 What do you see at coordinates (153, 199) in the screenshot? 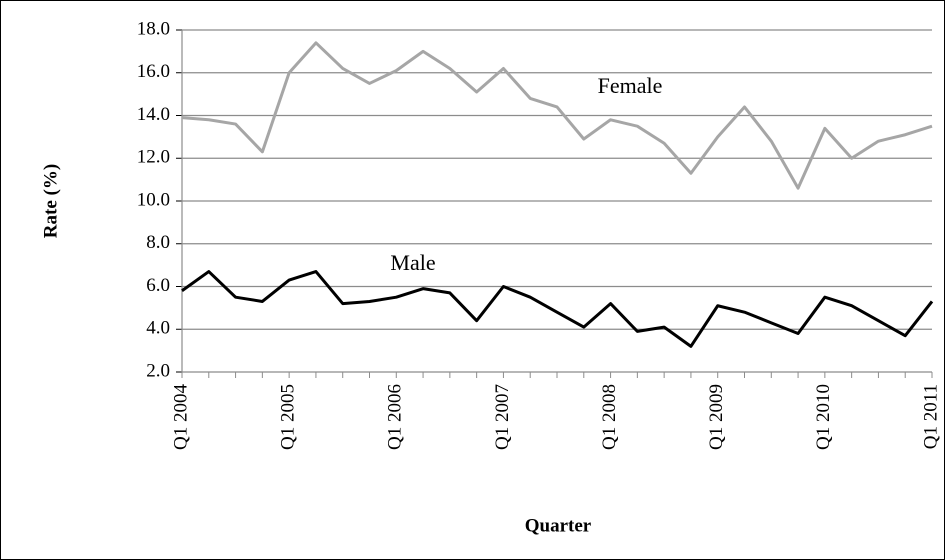
I see `y-tick-label: 10.0` at bounding box center [153, 199].